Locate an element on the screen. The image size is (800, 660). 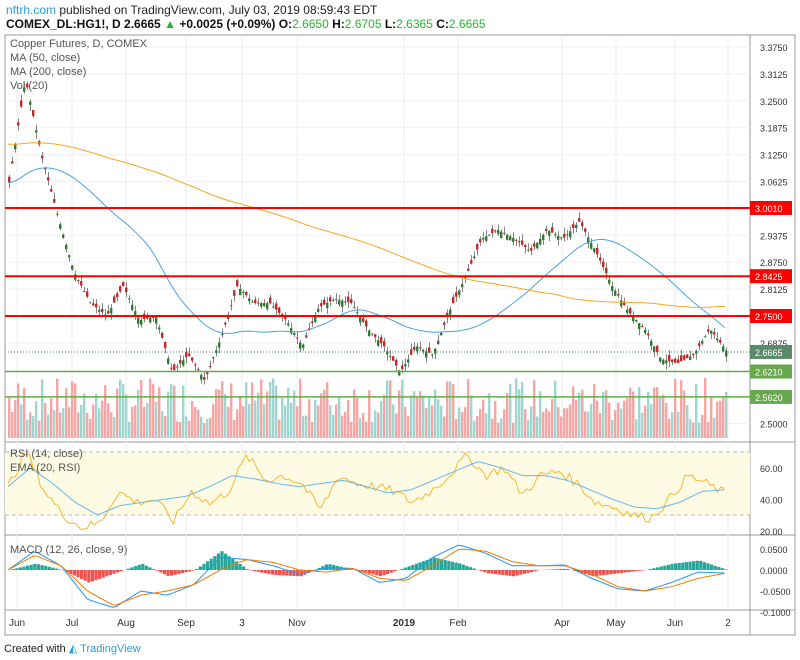
x-tick-label: Jun is located at coordinates (17, 623).